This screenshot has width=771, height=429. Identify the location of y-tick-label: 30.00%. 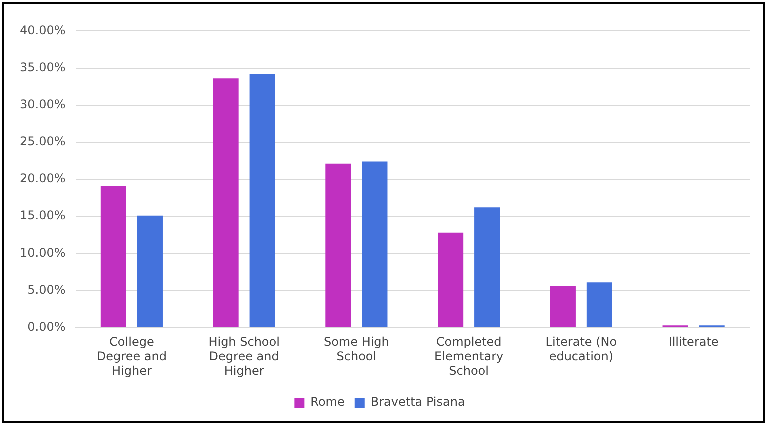
(43, 104).